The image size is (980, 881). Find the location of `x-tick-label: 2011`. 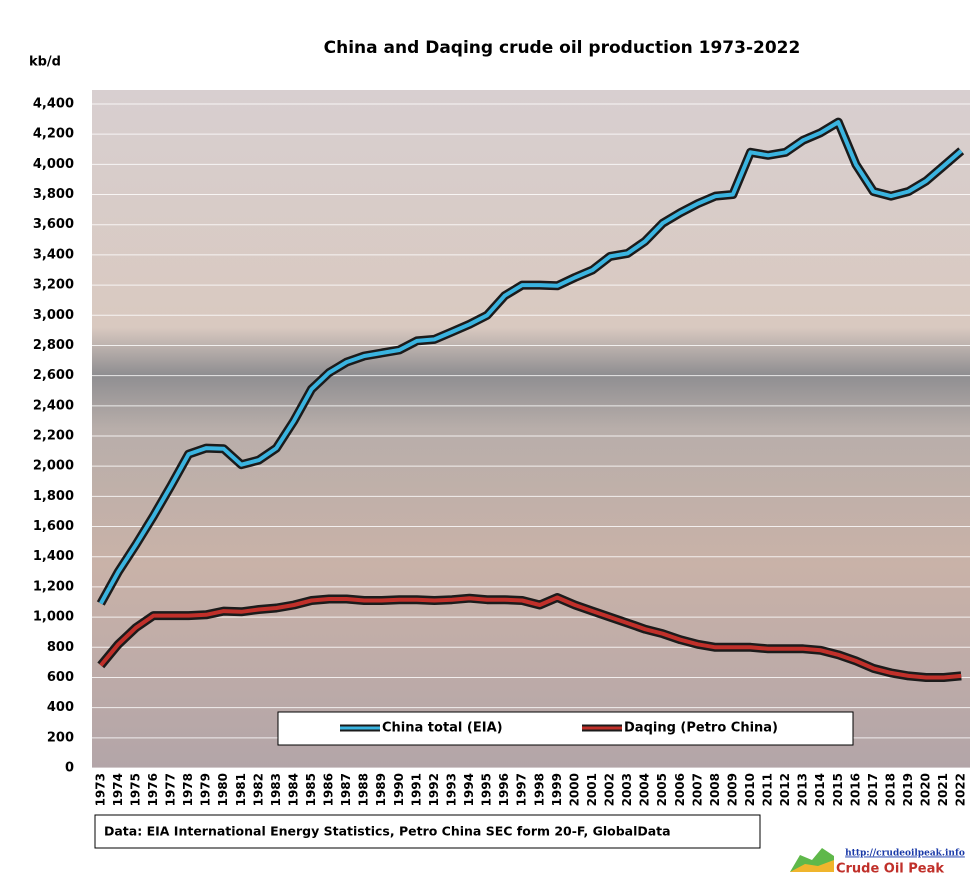

x-tick-label: 2011 is located at coordinates (768, 789).